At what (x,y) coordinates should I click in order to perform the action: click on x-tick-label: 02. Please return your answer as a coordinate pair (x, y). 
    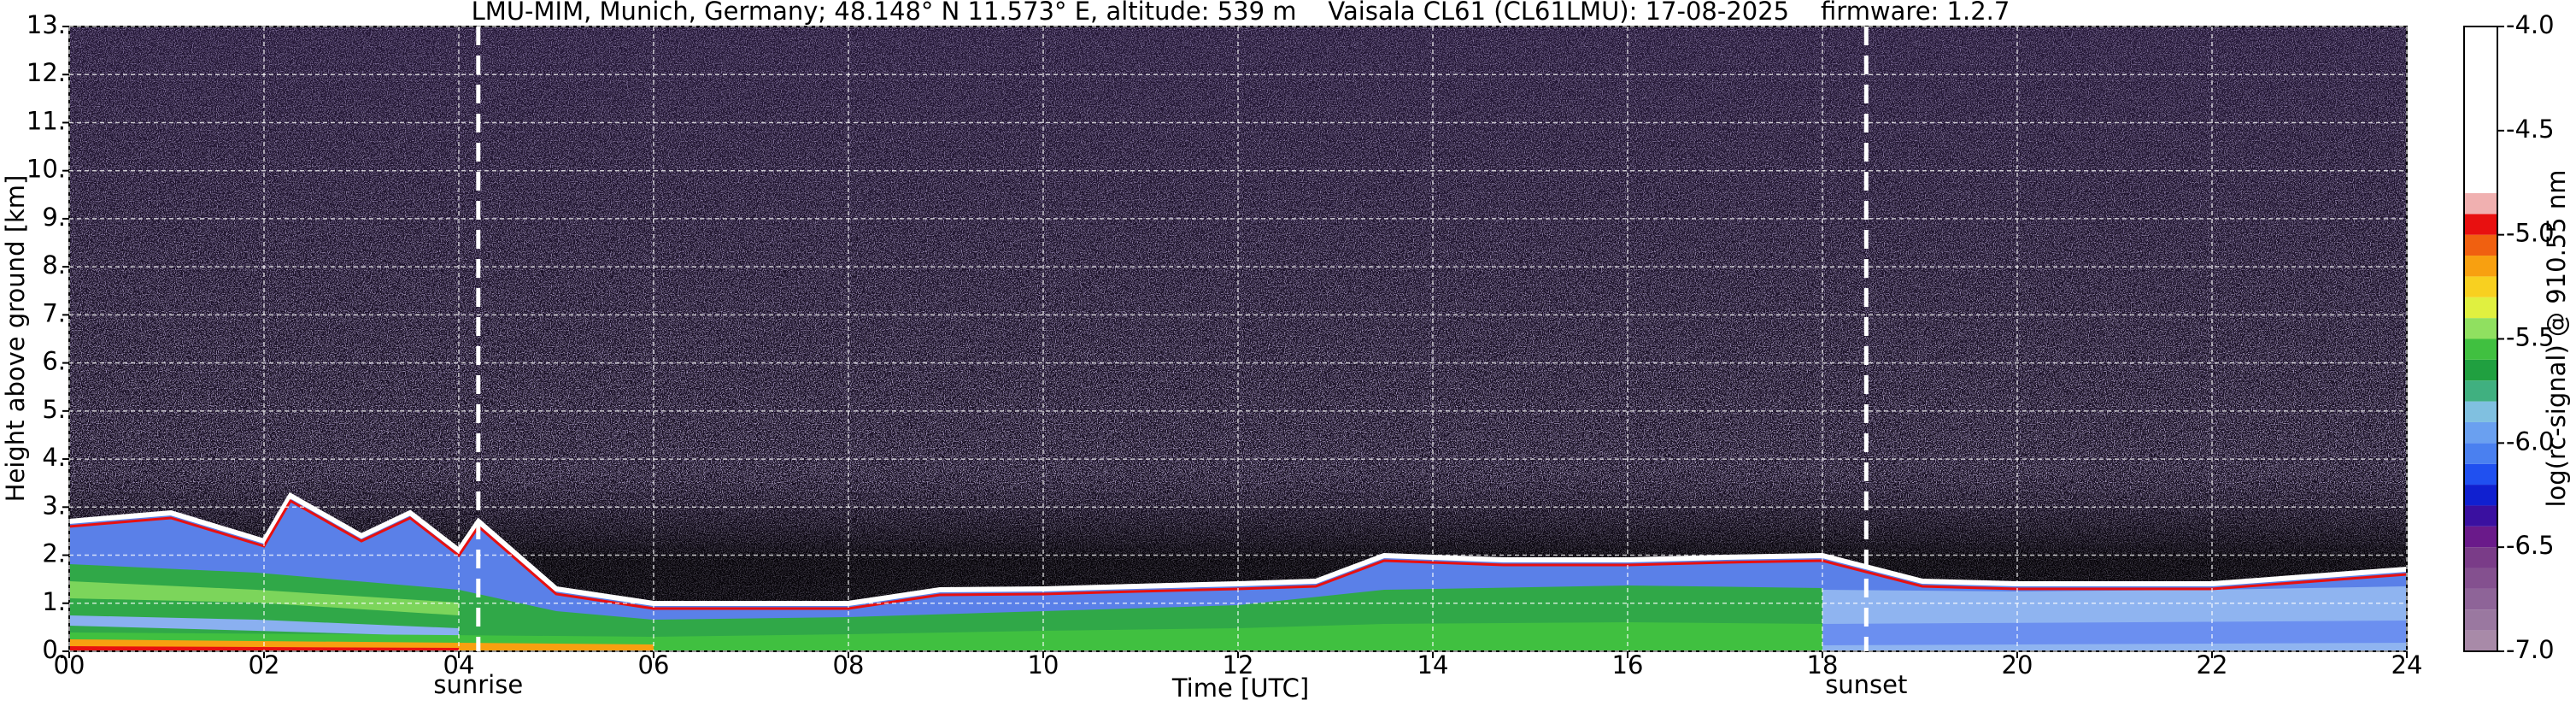
    Looking at the image, I should click on (264, 665).